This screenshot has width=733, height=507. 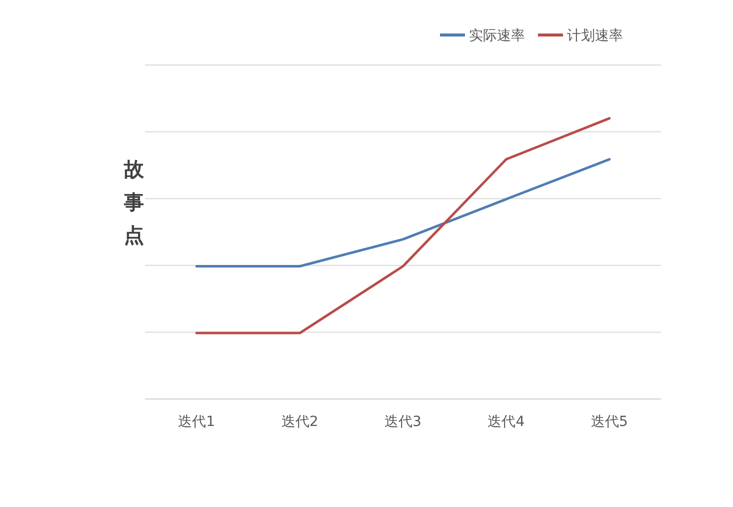 I want to click on y-axis-title: 故事点, so click(x=134, y=202).